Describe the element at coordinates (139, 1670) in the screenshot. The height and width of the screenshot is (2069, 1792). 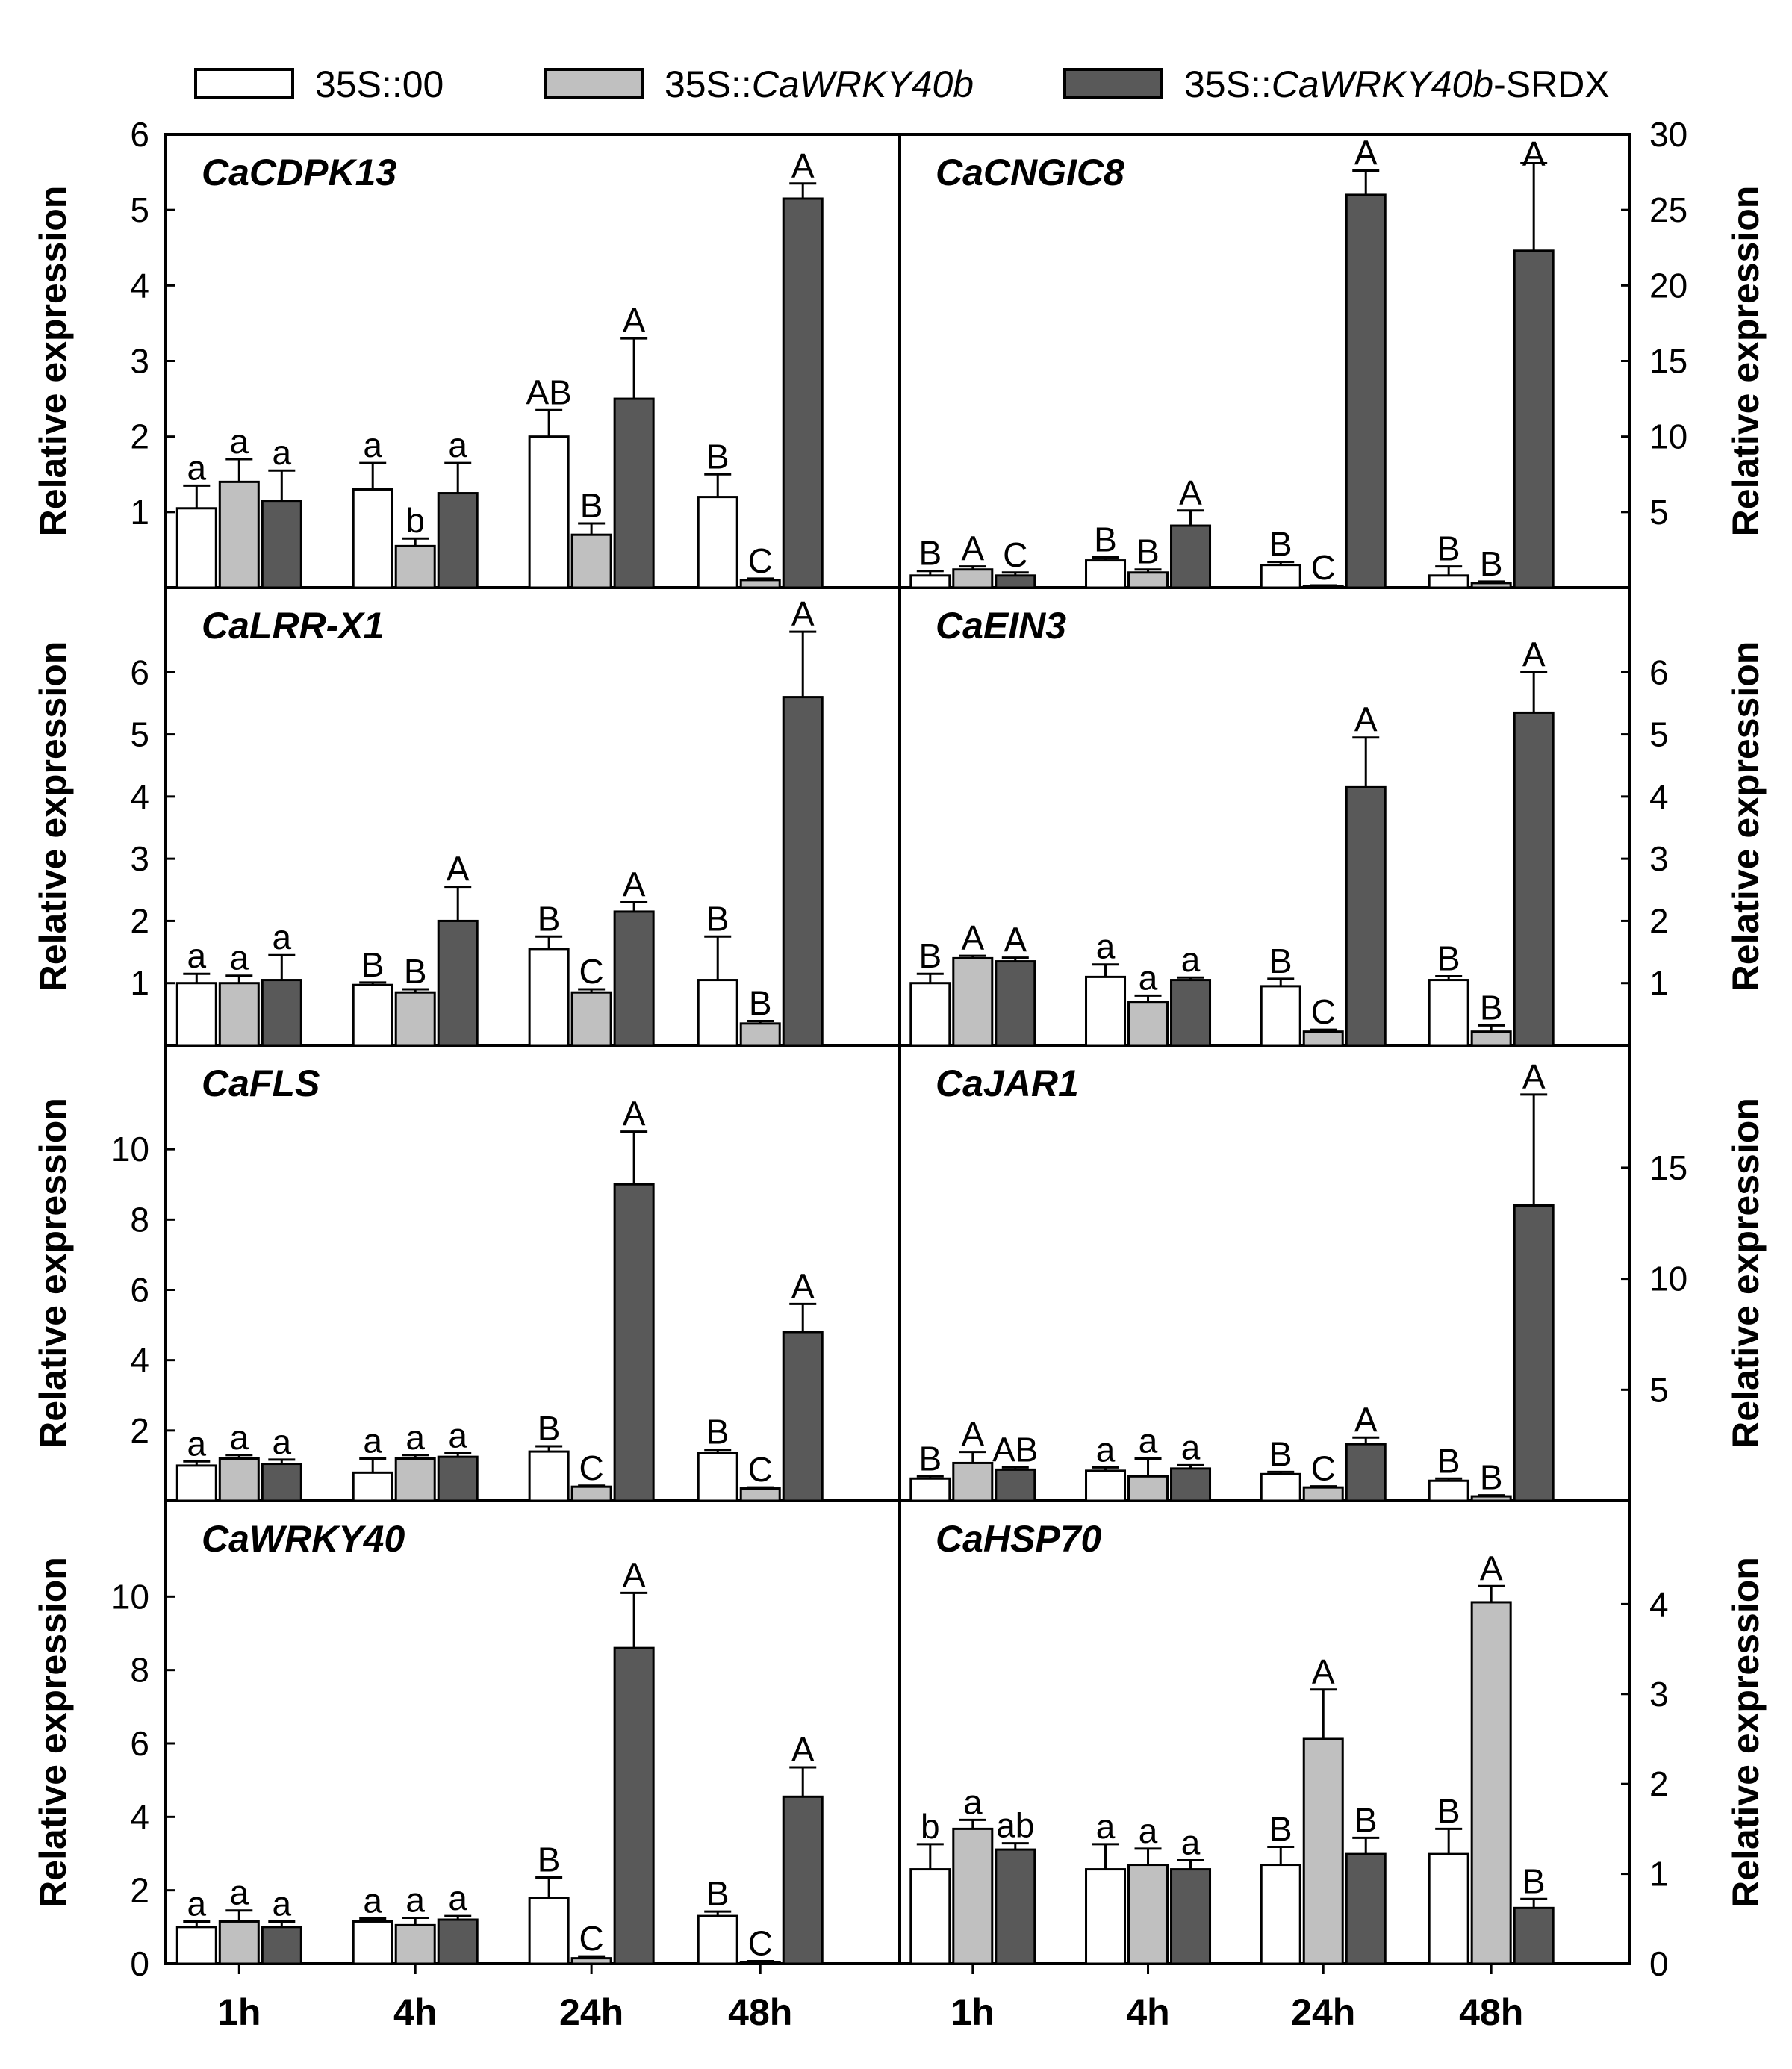
I see `y-tick-label: 8` at that location.